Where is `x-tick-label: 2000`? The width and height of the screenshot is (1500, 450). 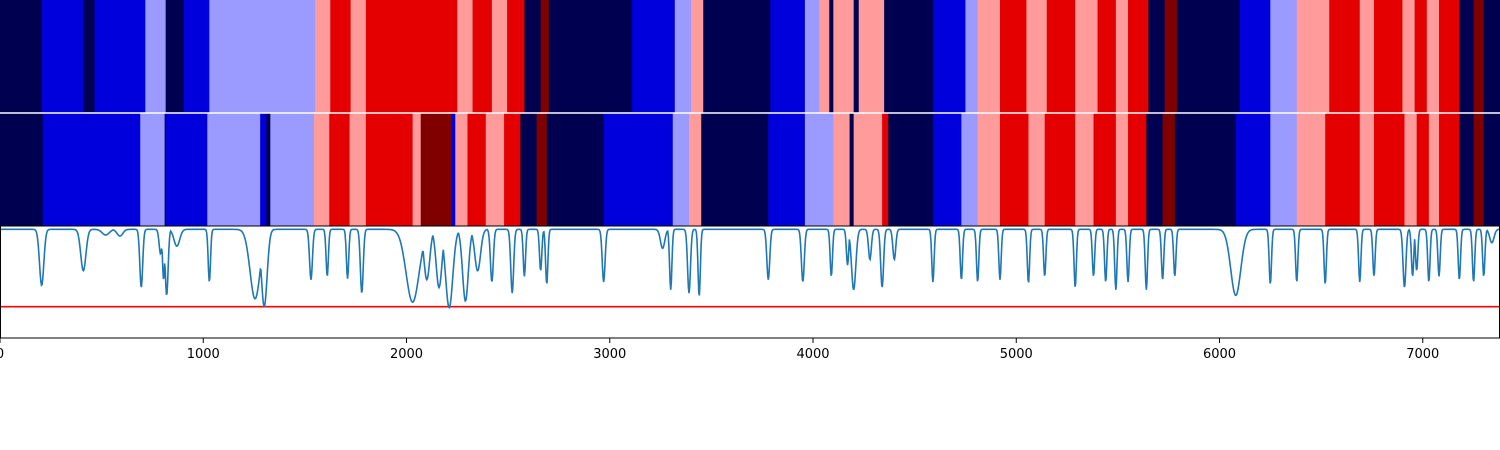
x-tick-label: 2000 is located at coordinates (406, 354).